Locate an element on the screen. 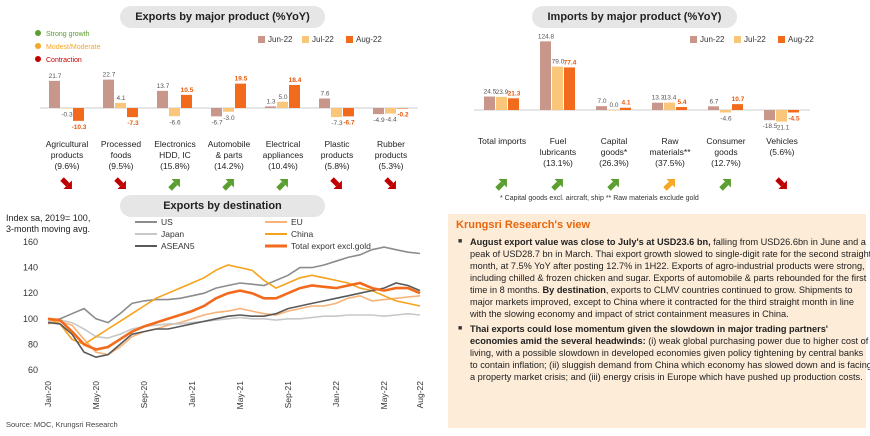 The height and width of the screenshot is (436, 870). data-label-5-0: 7.6 is located at coordinates (324, 94).